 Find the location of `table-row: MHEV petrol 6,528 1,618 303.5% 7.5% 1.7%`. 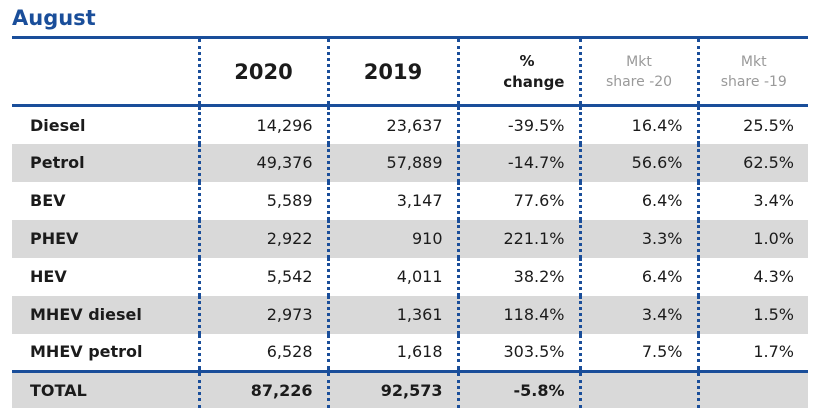

table-row: MHEV petrol 6,528 1,618 303.5% 7.5% 1.7% is located at coordinates (410, 352).